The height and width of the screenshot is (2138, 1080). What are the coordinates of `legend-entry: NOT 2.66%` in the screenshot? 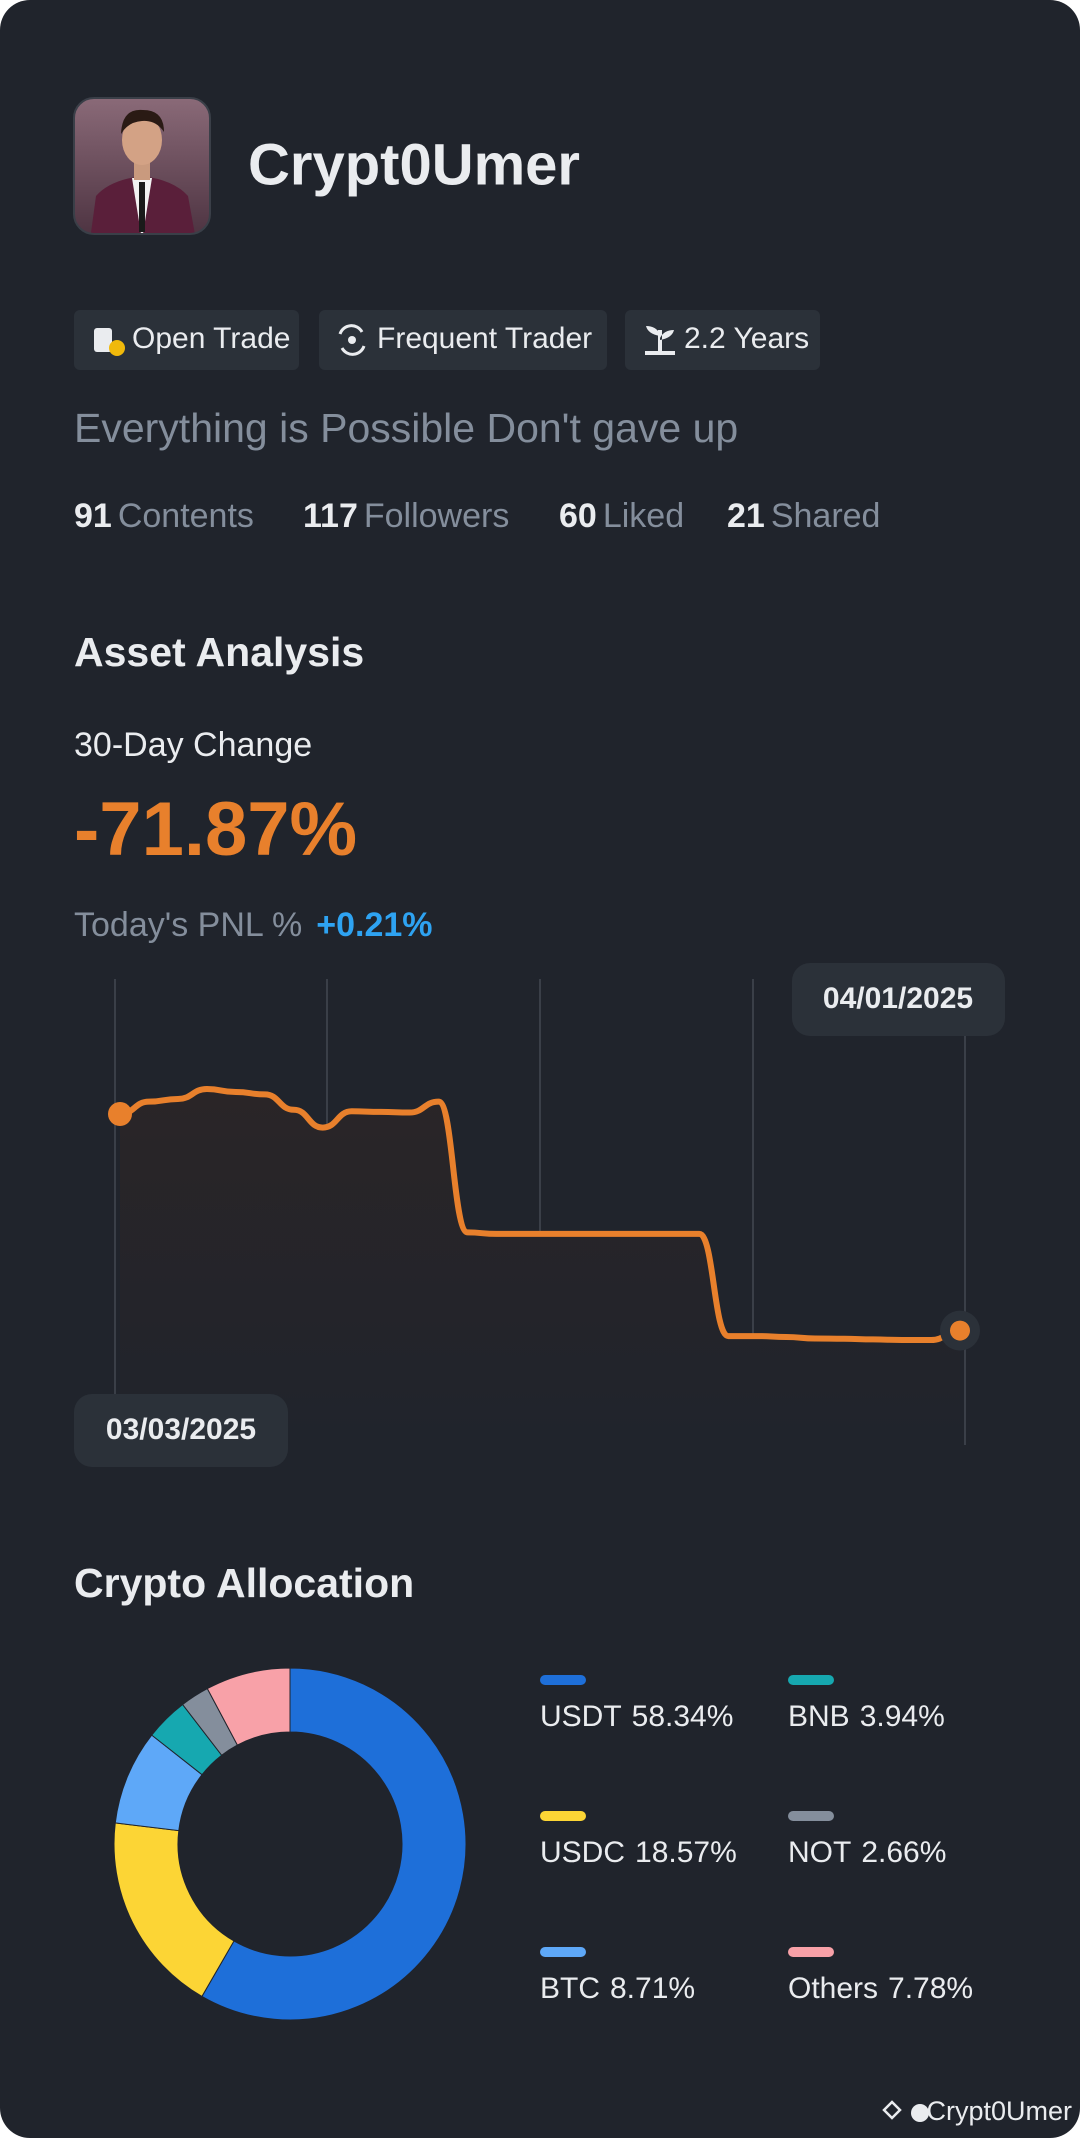 It's located at (867, 1852).